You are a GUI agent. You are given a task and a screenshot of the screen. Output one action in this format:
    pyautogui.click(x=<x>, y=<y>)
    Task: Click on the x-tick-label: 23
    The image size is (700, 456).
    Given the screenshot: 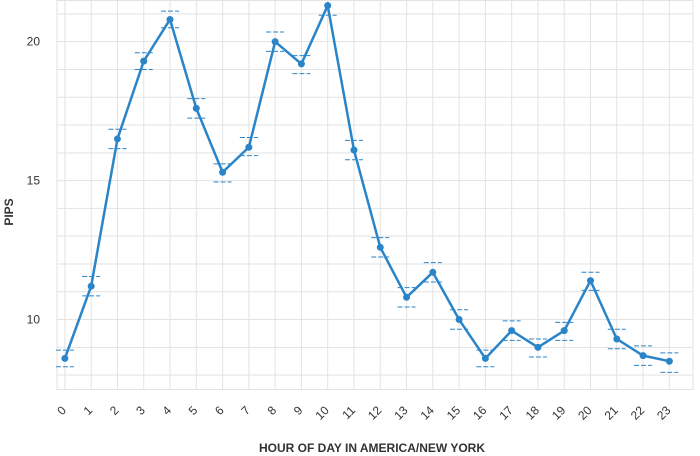 What is the action you would take?
    pyautogui.click(x=664, y=413)
    